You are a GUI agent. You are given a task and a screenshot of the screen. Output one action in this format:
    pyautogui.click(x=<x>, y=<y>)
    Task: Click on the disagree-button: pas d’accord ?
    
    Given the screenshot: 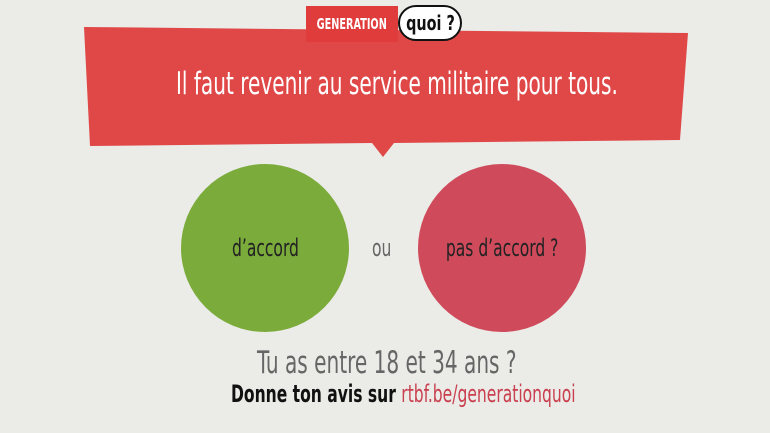 What is the action you would take?
    pyautogui.click(x=502, y=248)
    